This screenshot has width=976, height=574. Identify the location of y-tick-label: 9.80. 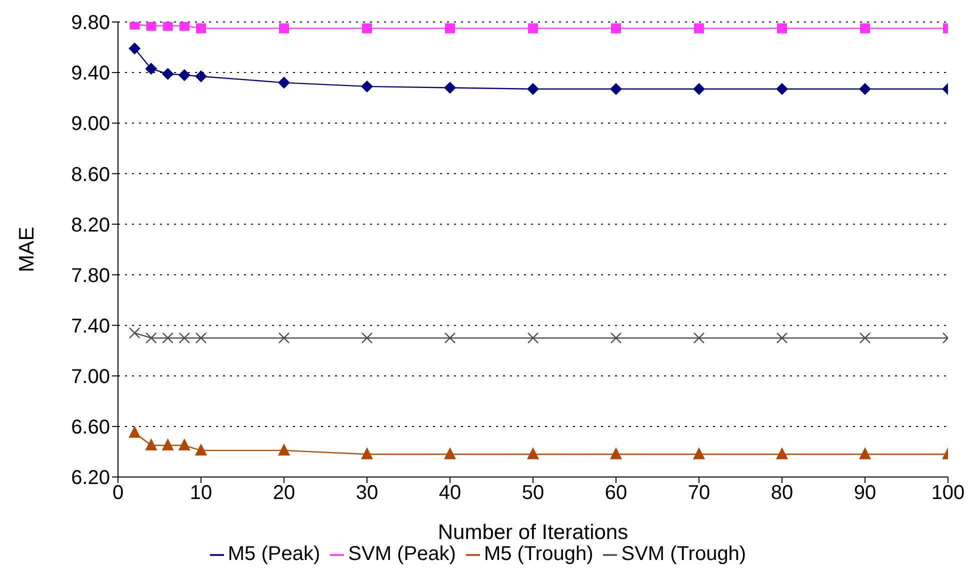
(90, 23).